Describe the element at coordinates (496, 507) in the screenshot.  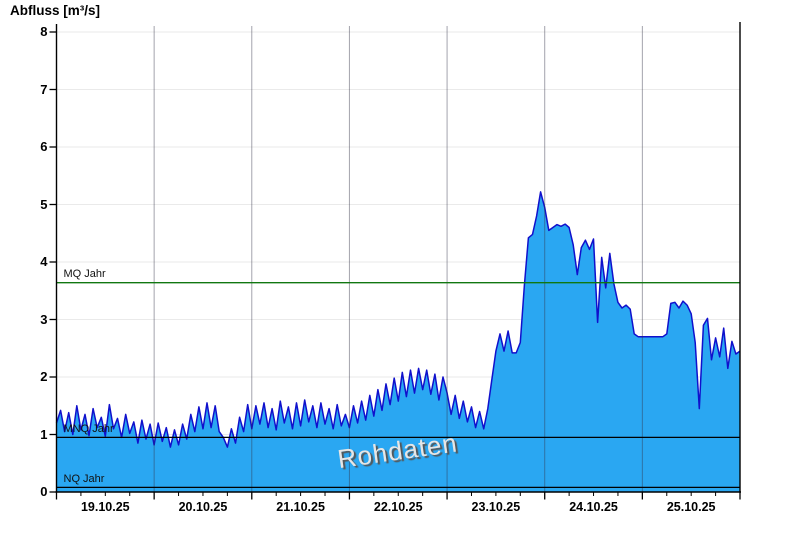
I see `x-tick-label-23-10-25: 23.10.25` at that location.